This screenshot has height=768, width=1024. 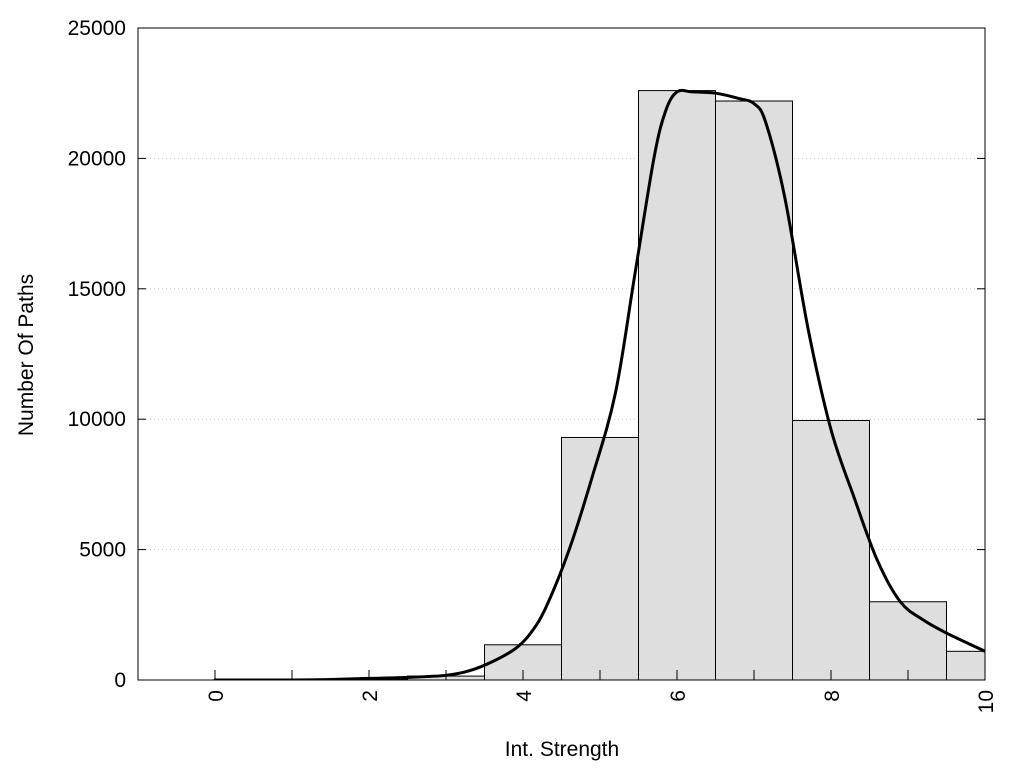 I want to click on y-tick-label: 10000, so click(x=97, y=419).